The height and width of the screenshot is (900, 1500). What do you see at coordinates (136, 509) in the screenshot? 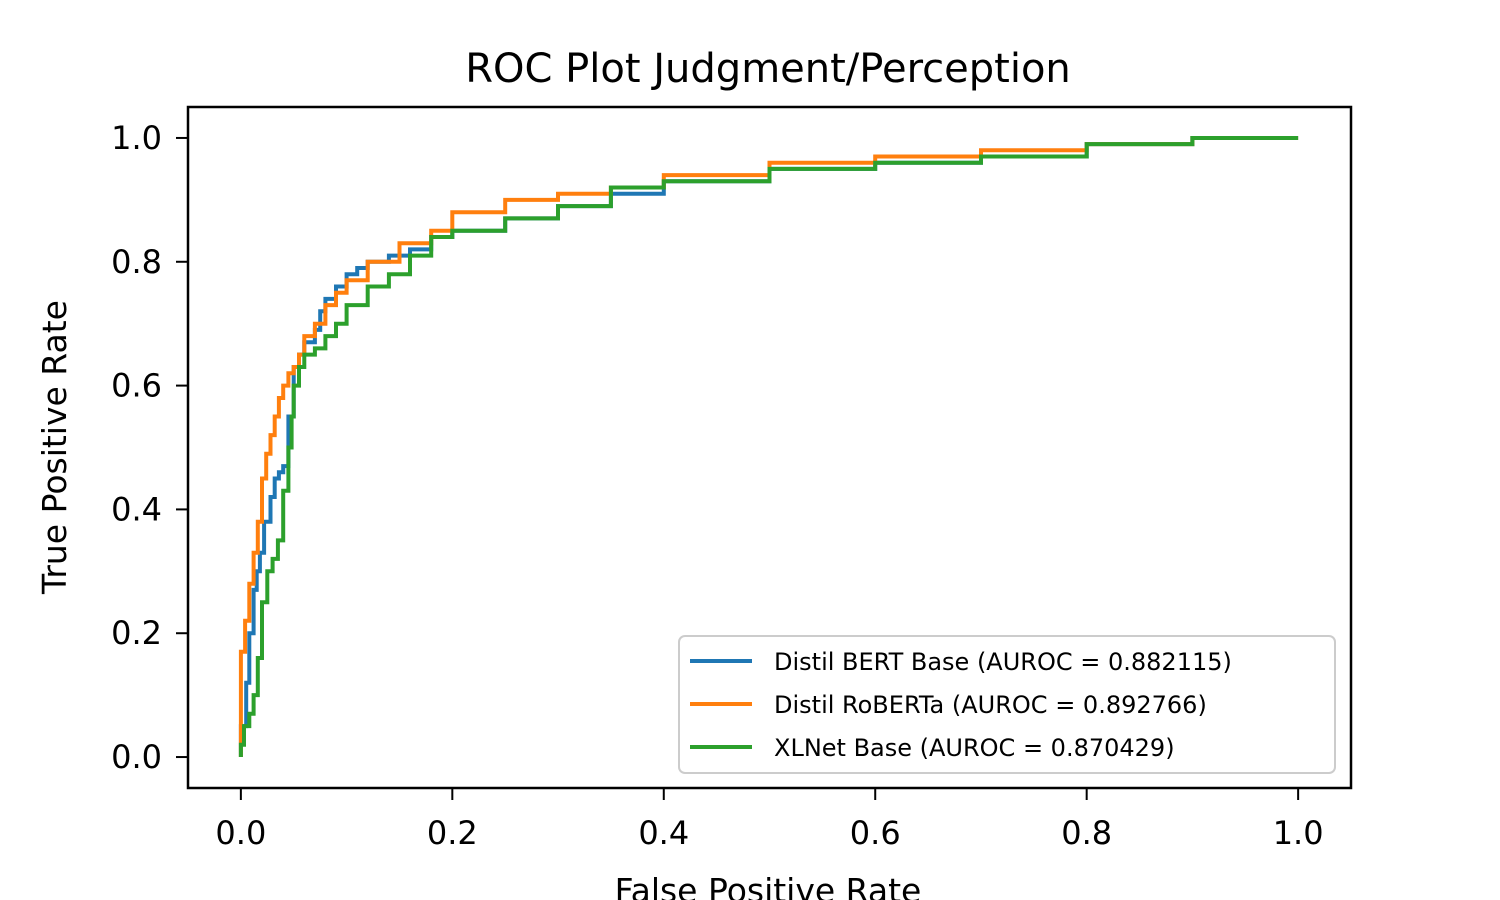
I see `y-tick-label: 0.4` at bounding box center [136, 509].